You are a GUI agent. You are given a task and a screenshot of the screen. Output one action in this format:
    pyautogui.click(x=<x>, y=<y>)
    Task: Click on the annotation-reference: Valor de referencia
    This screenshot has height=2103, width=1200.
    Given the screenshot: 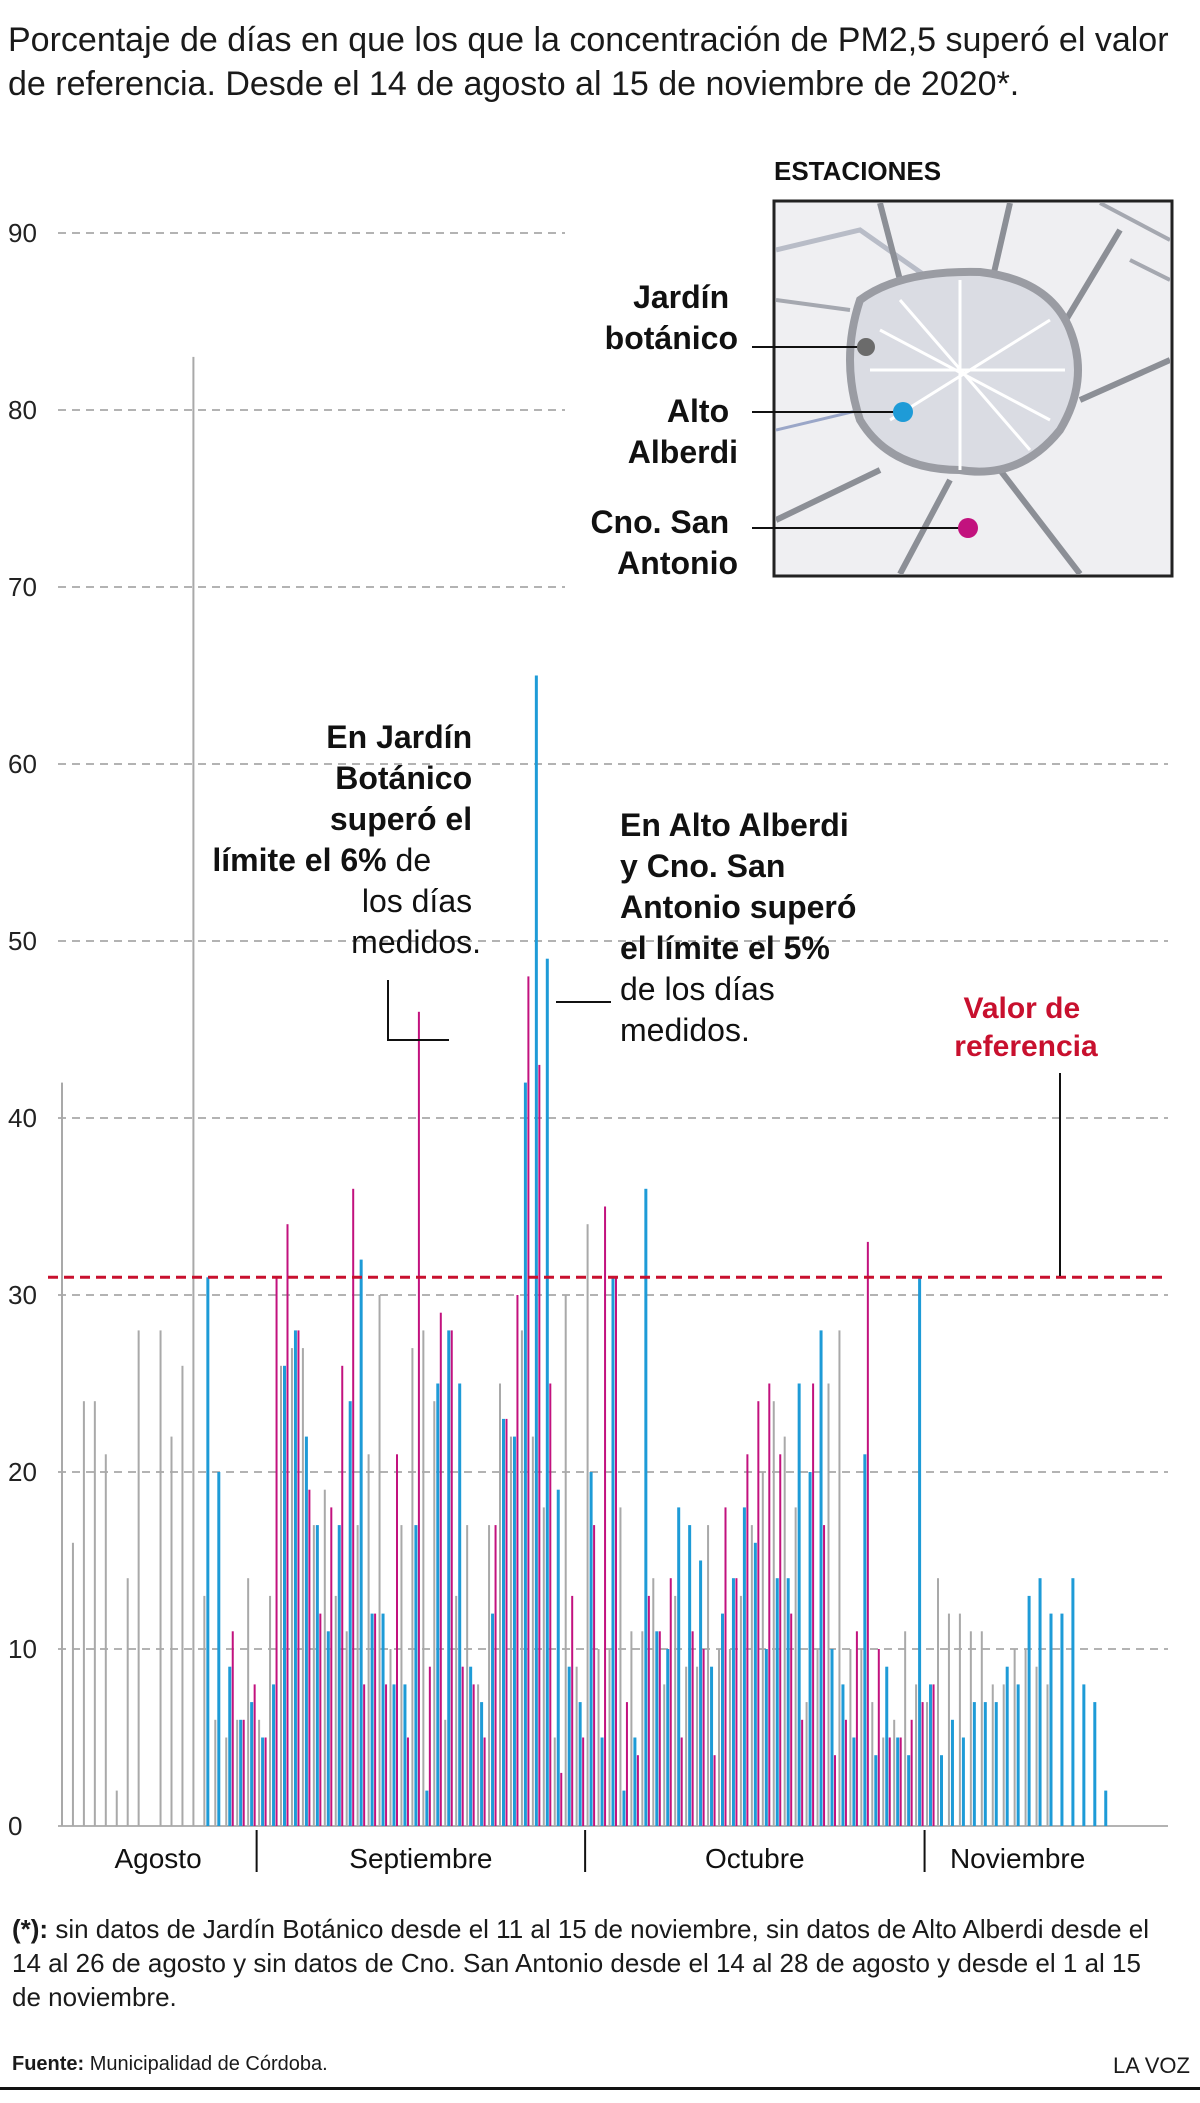 What is the action you would take?
    pyautogui.click(x=1026, y=1134)
    